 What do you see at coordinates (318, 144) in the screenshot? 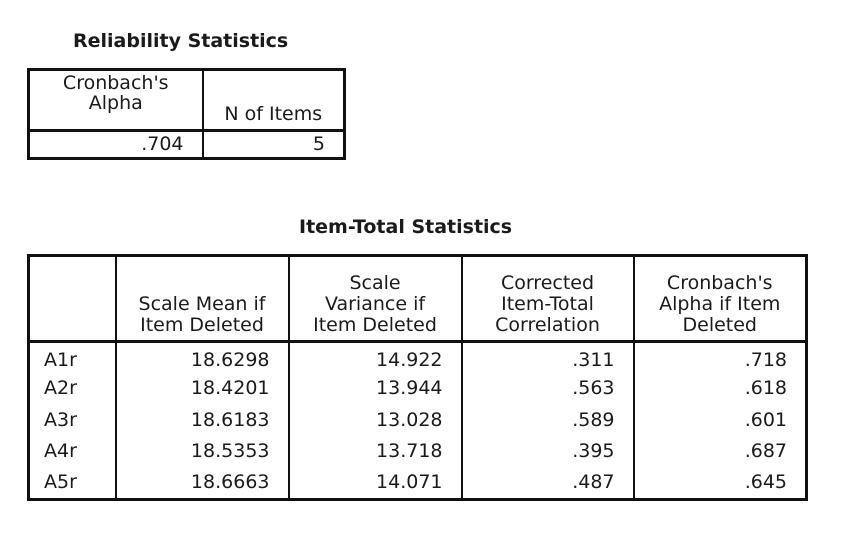
I see `n-of-items-value: 5` at bounding box center [318, 144].